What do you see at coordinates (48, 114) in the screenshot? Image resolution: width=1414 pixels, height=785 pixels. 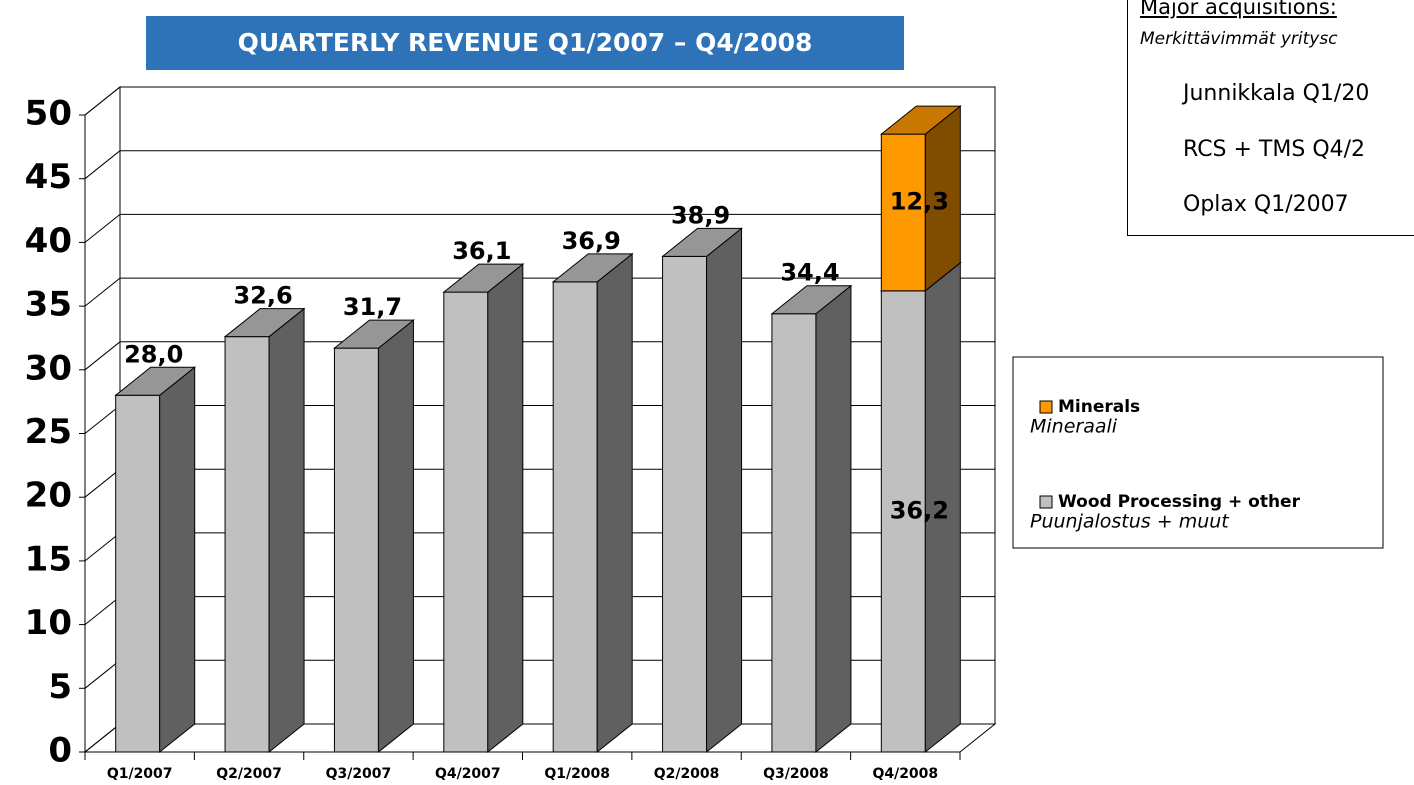 I see `y-tick-label: 50` at bounding box center [48, 114].